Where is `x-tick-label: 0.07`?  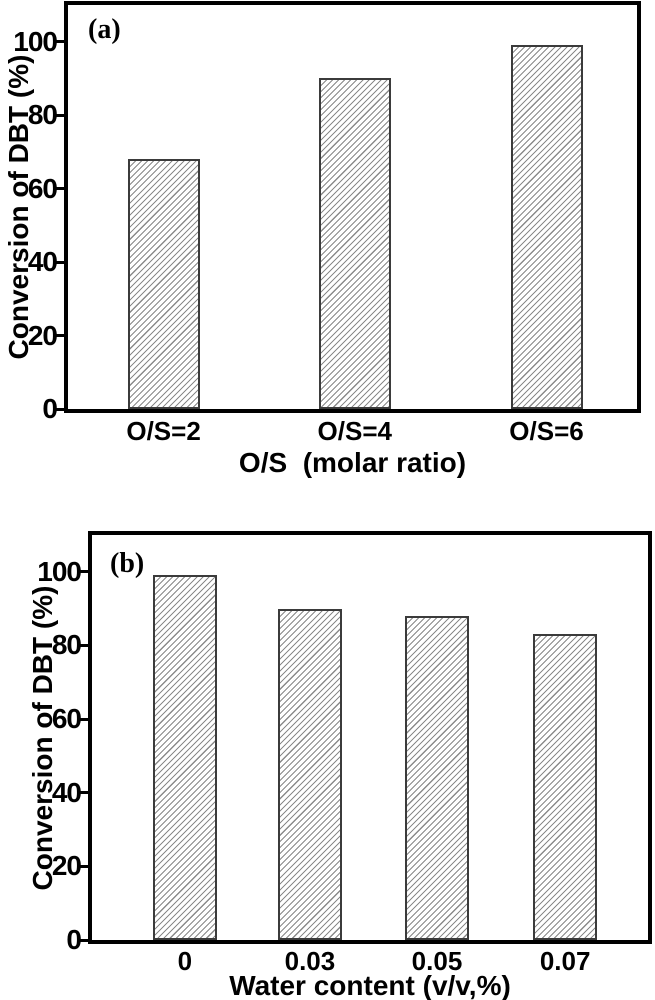 x-tick-label: 0.07 is located at coordinates (565, 961).